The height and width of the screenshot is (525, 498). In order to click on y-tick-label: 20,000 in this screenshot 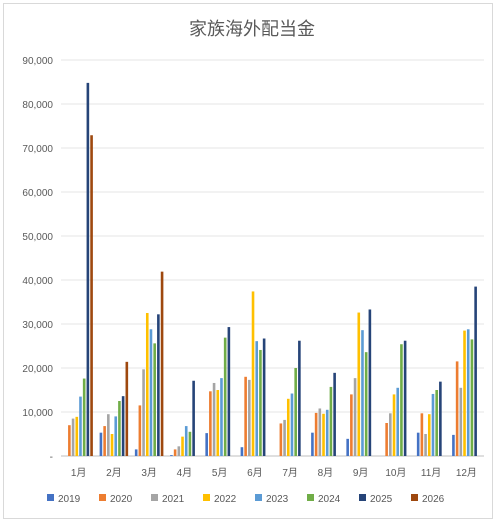, I will do `click(37, 369)`.